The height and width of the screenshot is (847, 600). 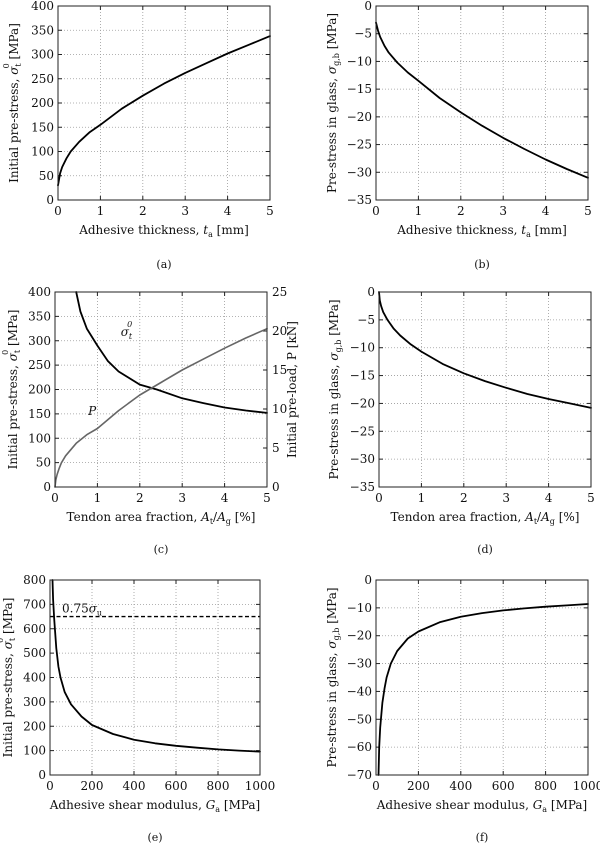 What do you see at coordinates (260, 786) in the screenshot?
I see `x-tick-label: 1000` at bounding box center [260, 786].